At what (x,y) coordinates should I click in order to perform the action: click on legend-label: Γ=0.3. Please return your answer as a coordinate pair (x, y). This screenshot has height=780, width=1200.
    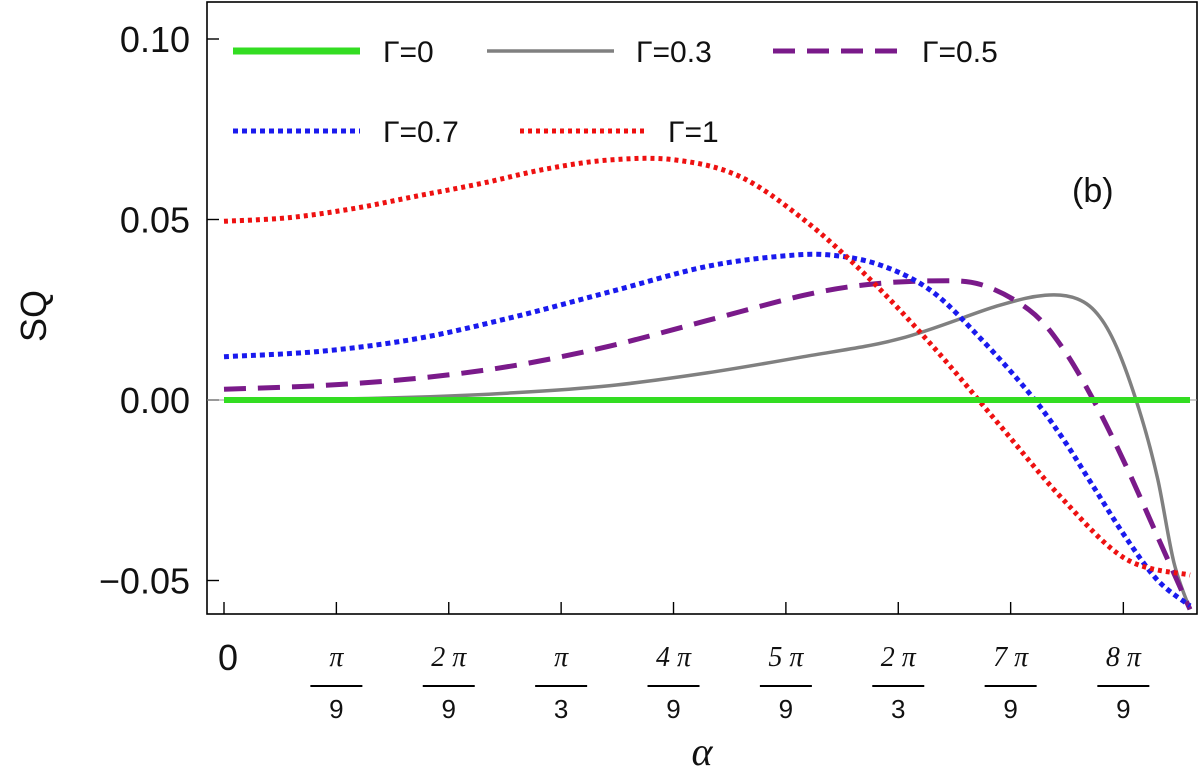
    Looking at the image, I should click on (674, 52).